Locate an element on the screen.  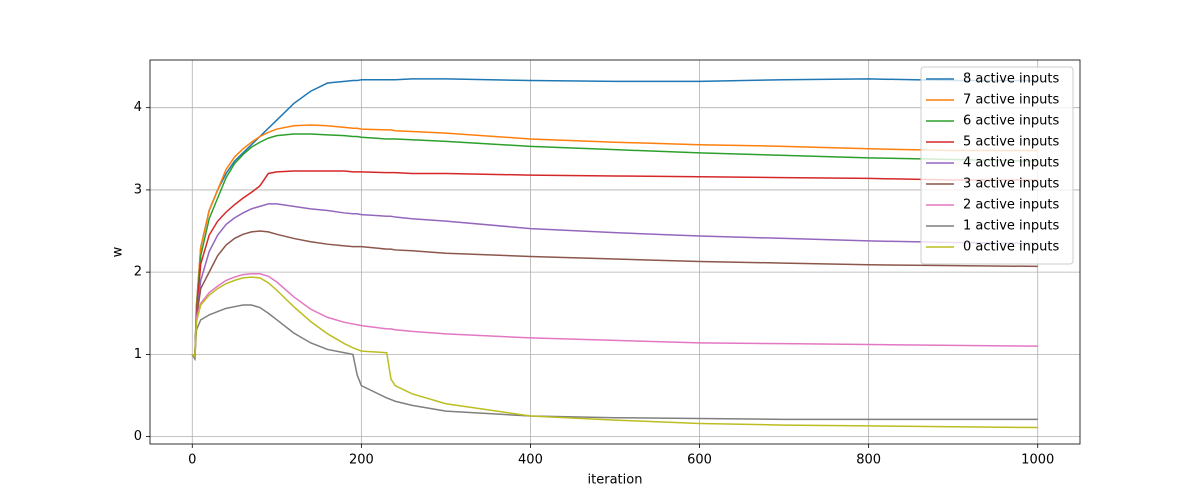
y-tick-label: 2 is located at coordinates (138, 272).